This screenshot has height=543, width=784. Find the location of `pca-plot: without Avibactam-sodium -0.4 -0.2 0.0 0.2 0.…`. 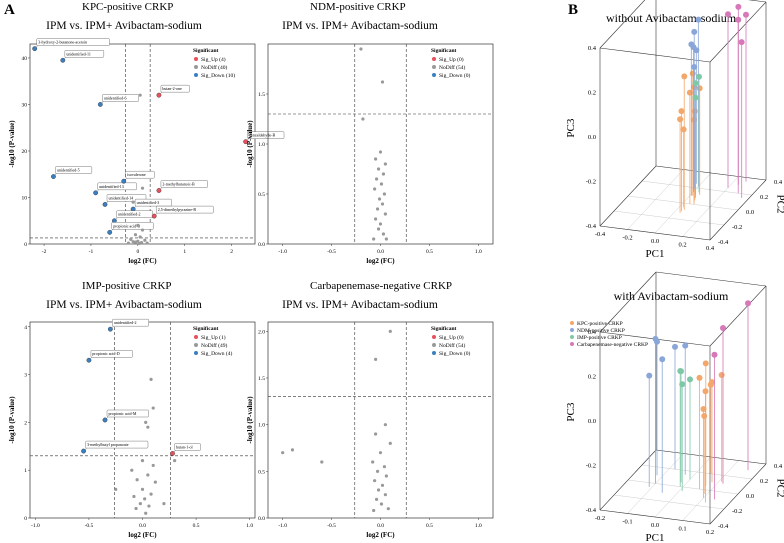

pca-plot: without Avibactam-sodium -0.4 -0.2 0.0 0.2 0.… is located at coordinates (674, 130).